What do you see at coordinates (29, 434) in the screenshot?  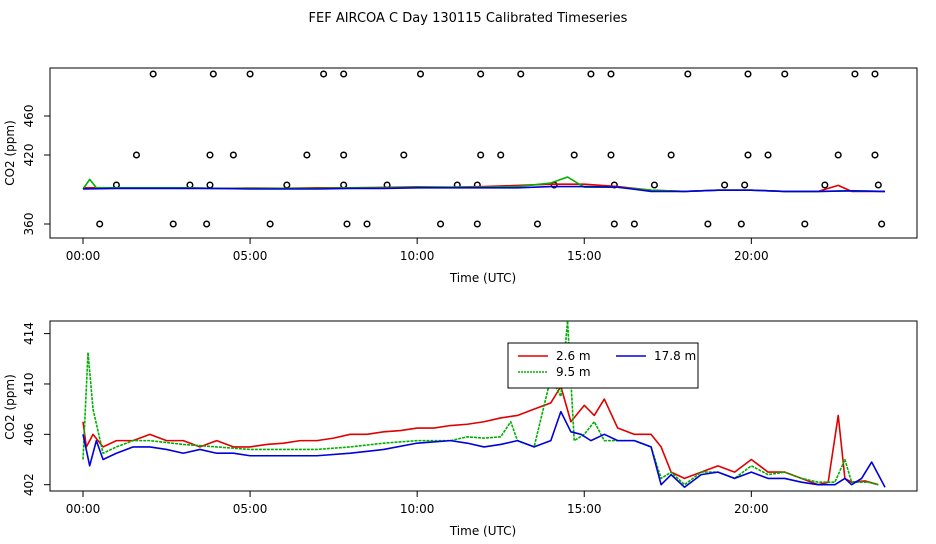 I see `y-tick-label: 406` at bounding box center [29, 434].